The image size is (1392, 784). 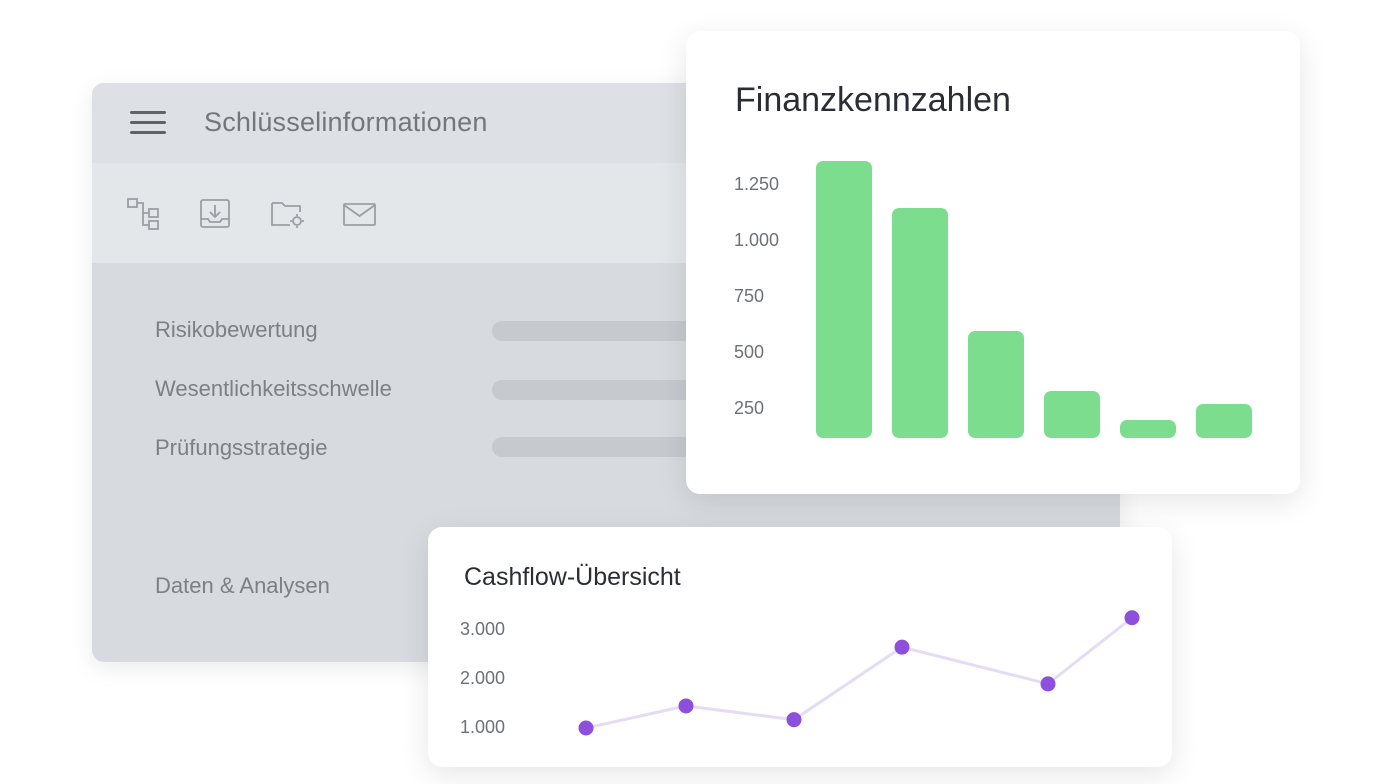 I want to click on hierarchy-icon, so click(x=145, y=214).